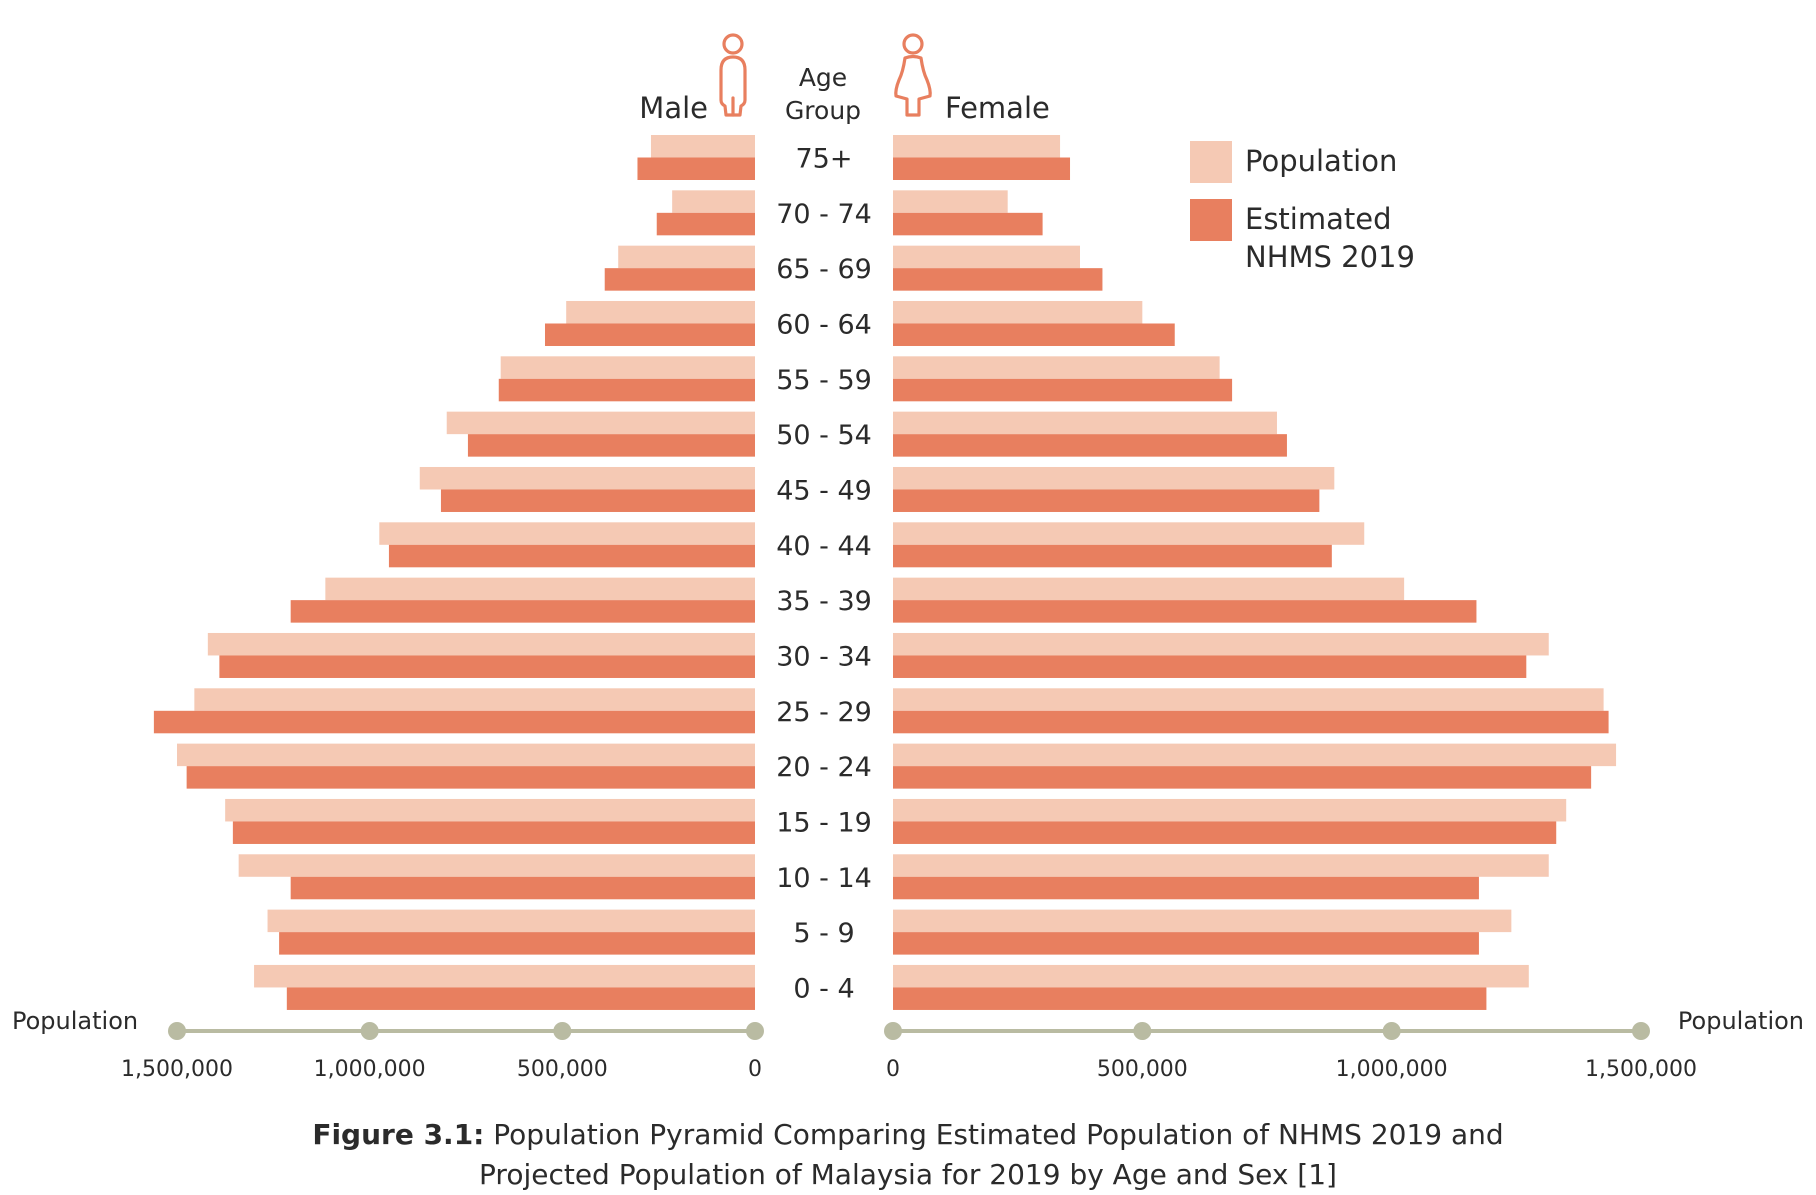 Image resolution: width=1816 pixels, height=1195 pixels. Describe the element at coordinates (696, 168) in the screenshot. I see `bar-male-estimated-75plus` at that location.